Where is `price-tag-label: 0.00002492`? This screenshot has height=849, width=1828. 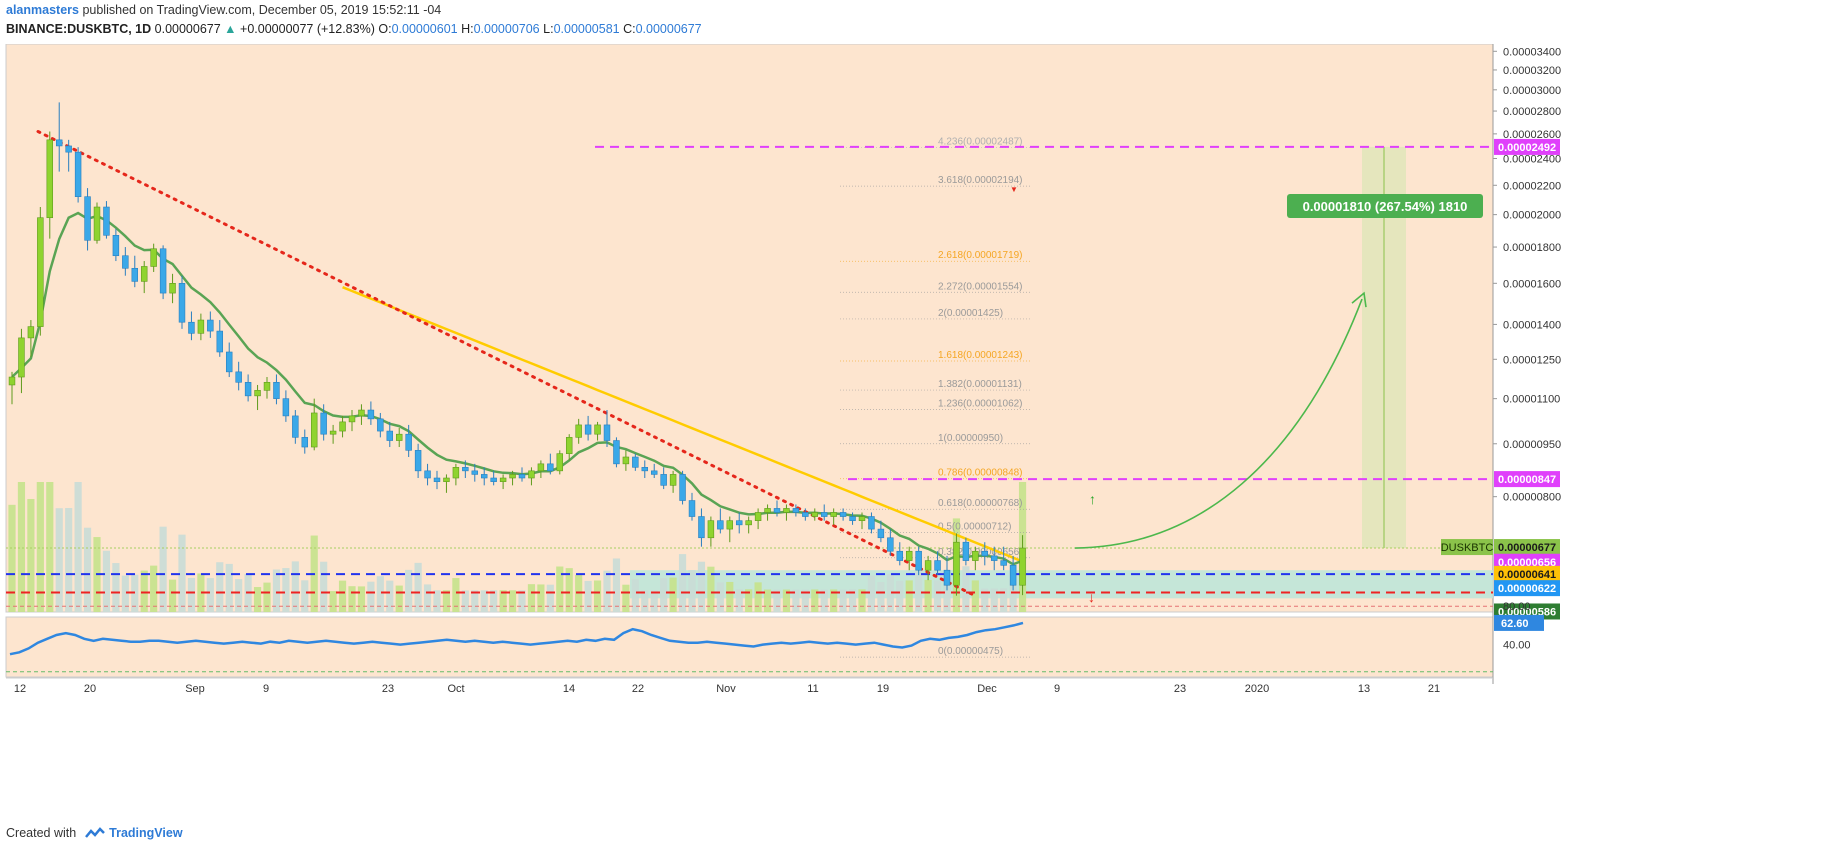 price-tag-label: 0.00002492 is located at coordinates (1527, 148).